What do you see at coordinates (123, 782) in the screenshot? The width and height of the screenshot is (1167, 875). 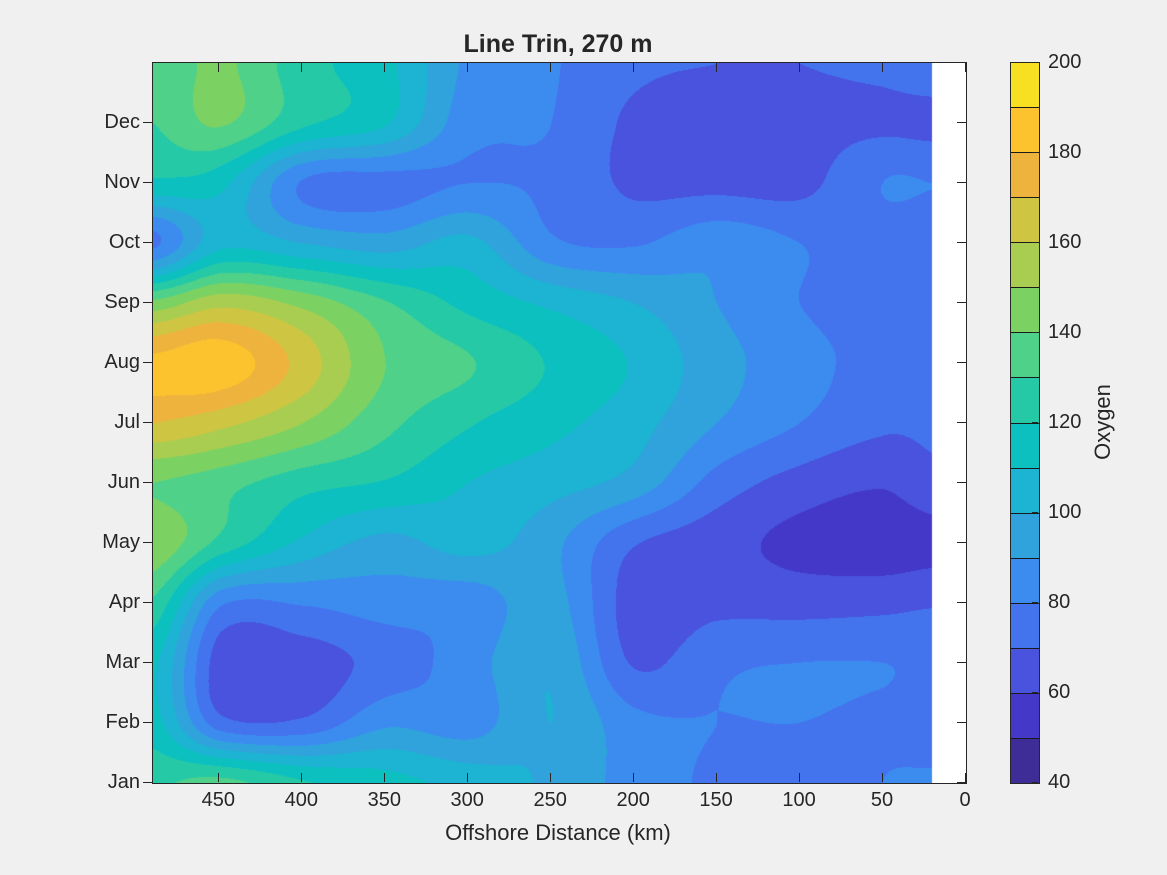 I see `y-axis-tick-label: Jan` at bounding box center [123, 782].